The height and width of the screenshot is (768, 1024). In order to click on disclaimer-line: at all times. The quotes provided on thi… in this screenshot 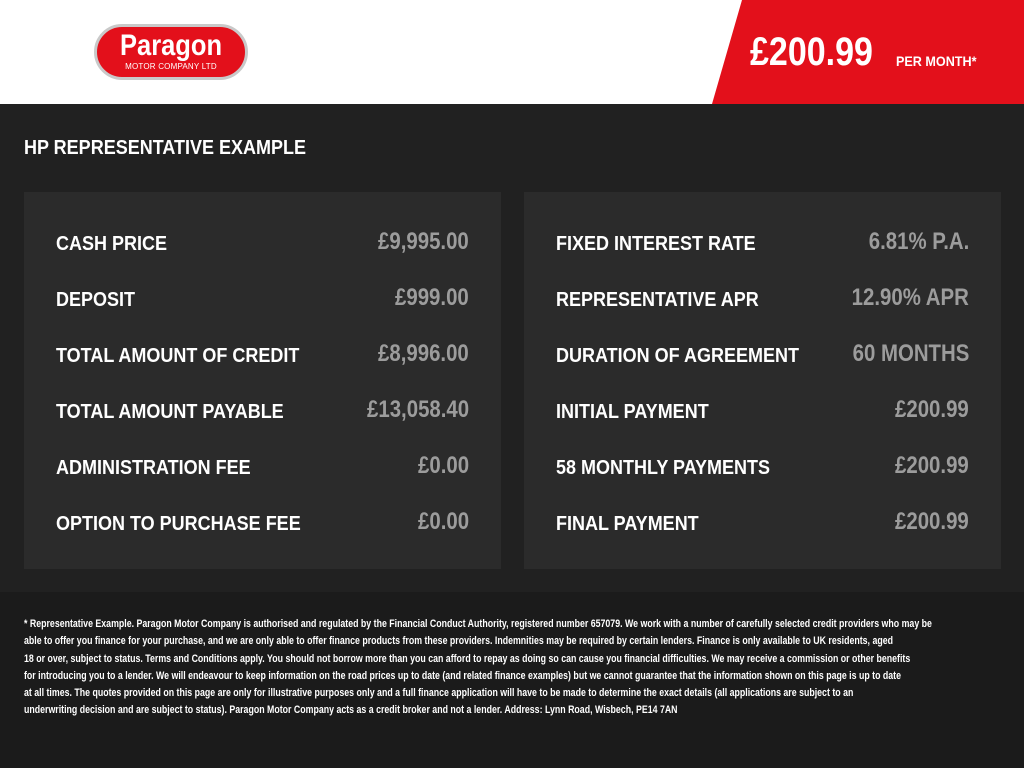, I will do `click(439, 693)`.